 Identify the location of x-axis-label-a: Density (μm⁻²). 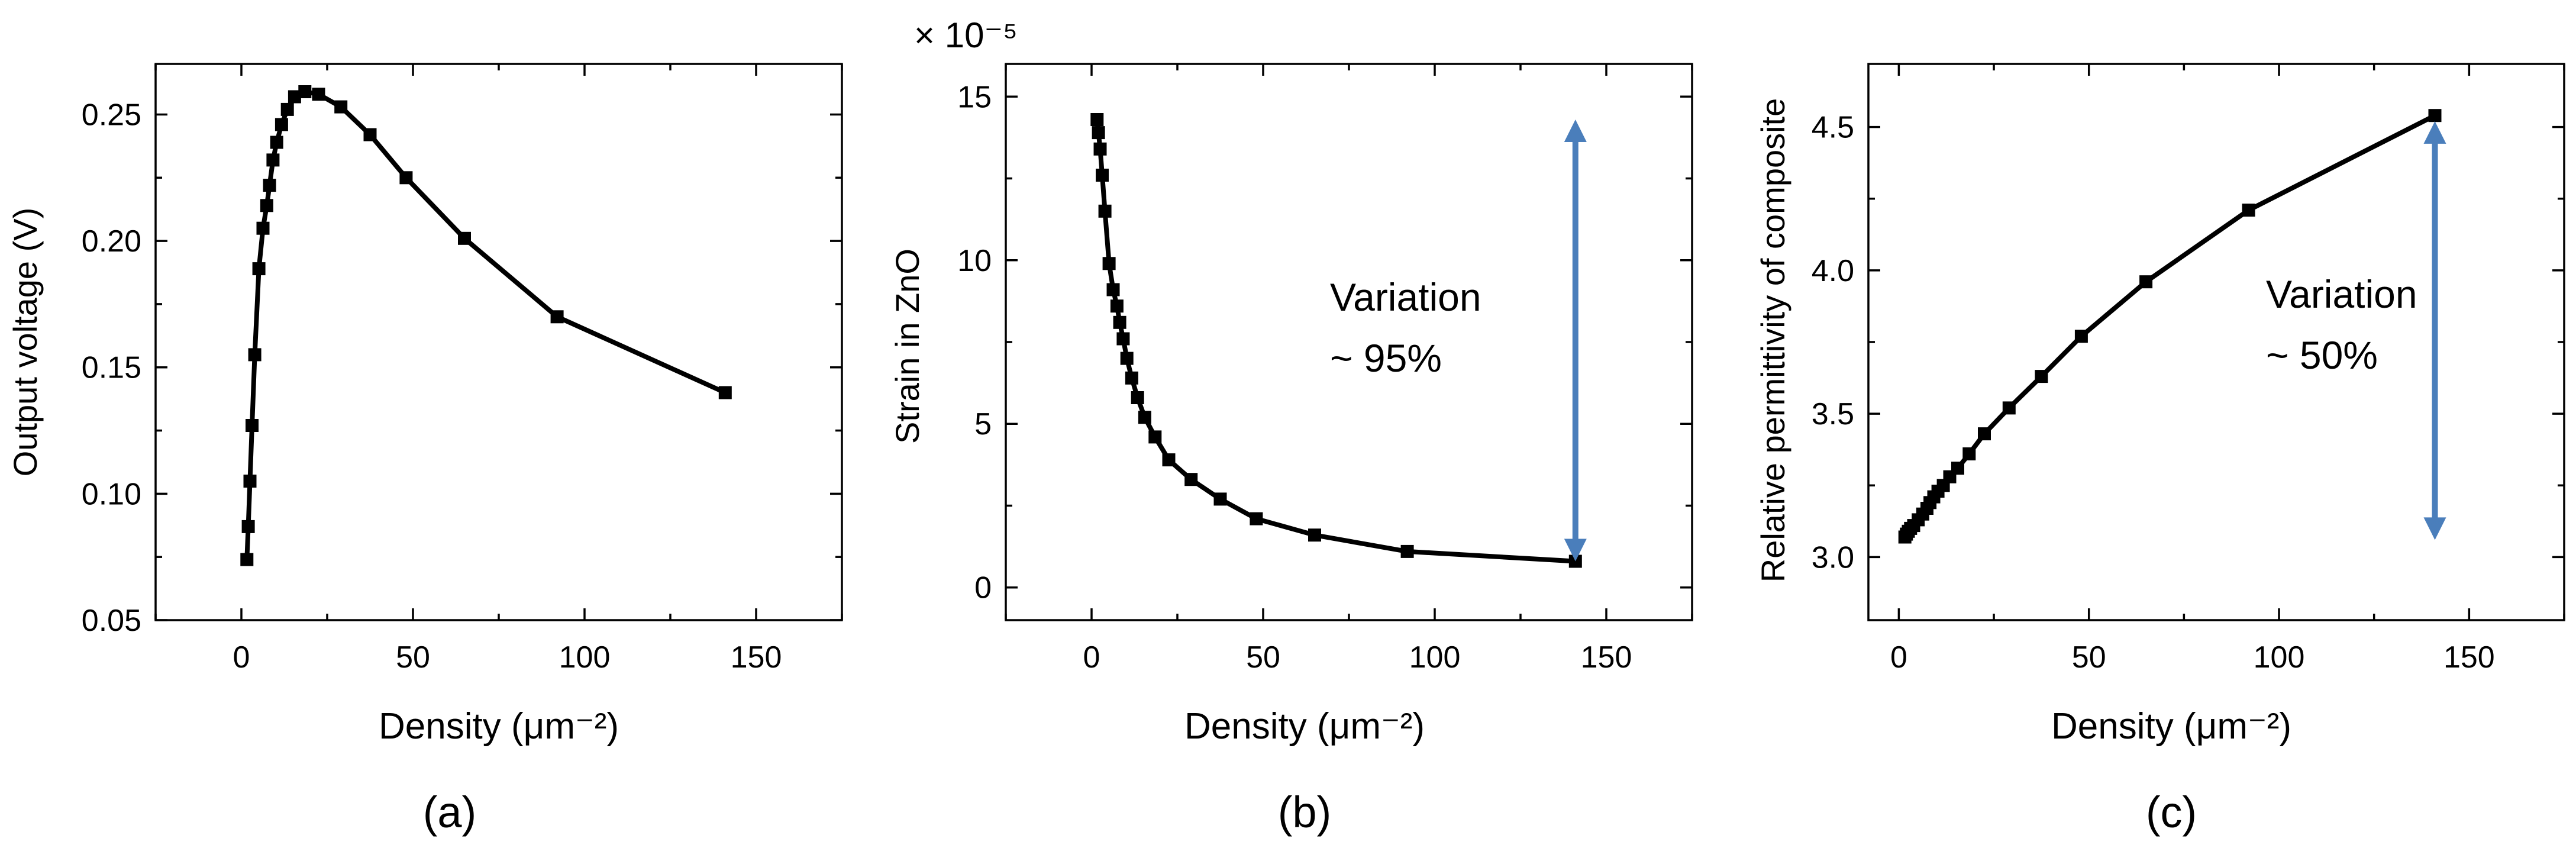
(499, 727).